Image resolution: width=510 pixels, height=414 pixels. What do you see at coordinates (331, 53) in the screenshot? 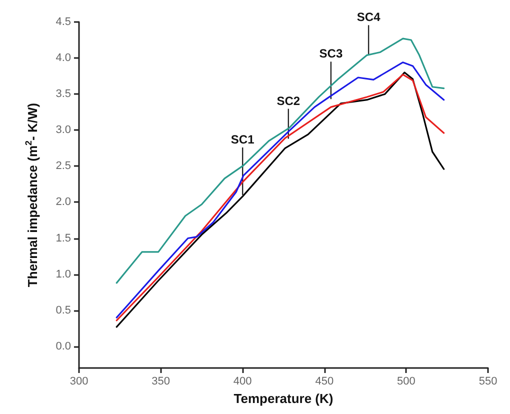
I see `annotation: SC3` at bounding box center [331, 53].